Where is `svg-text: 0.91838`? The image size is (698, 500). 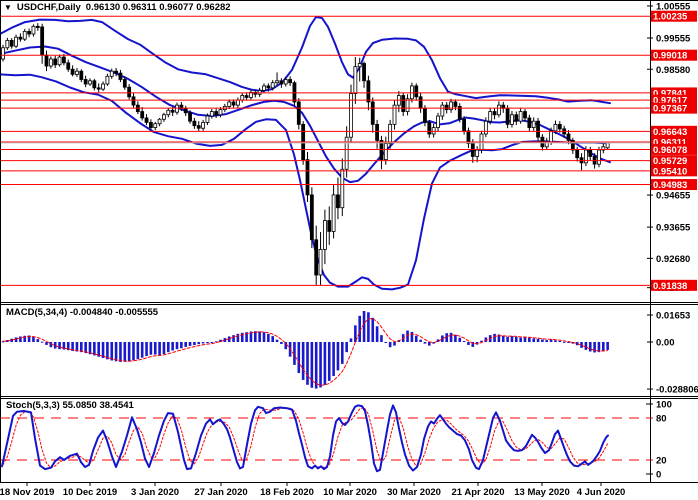
svg-text: 0.91838 is located at coordinates (670, 286).